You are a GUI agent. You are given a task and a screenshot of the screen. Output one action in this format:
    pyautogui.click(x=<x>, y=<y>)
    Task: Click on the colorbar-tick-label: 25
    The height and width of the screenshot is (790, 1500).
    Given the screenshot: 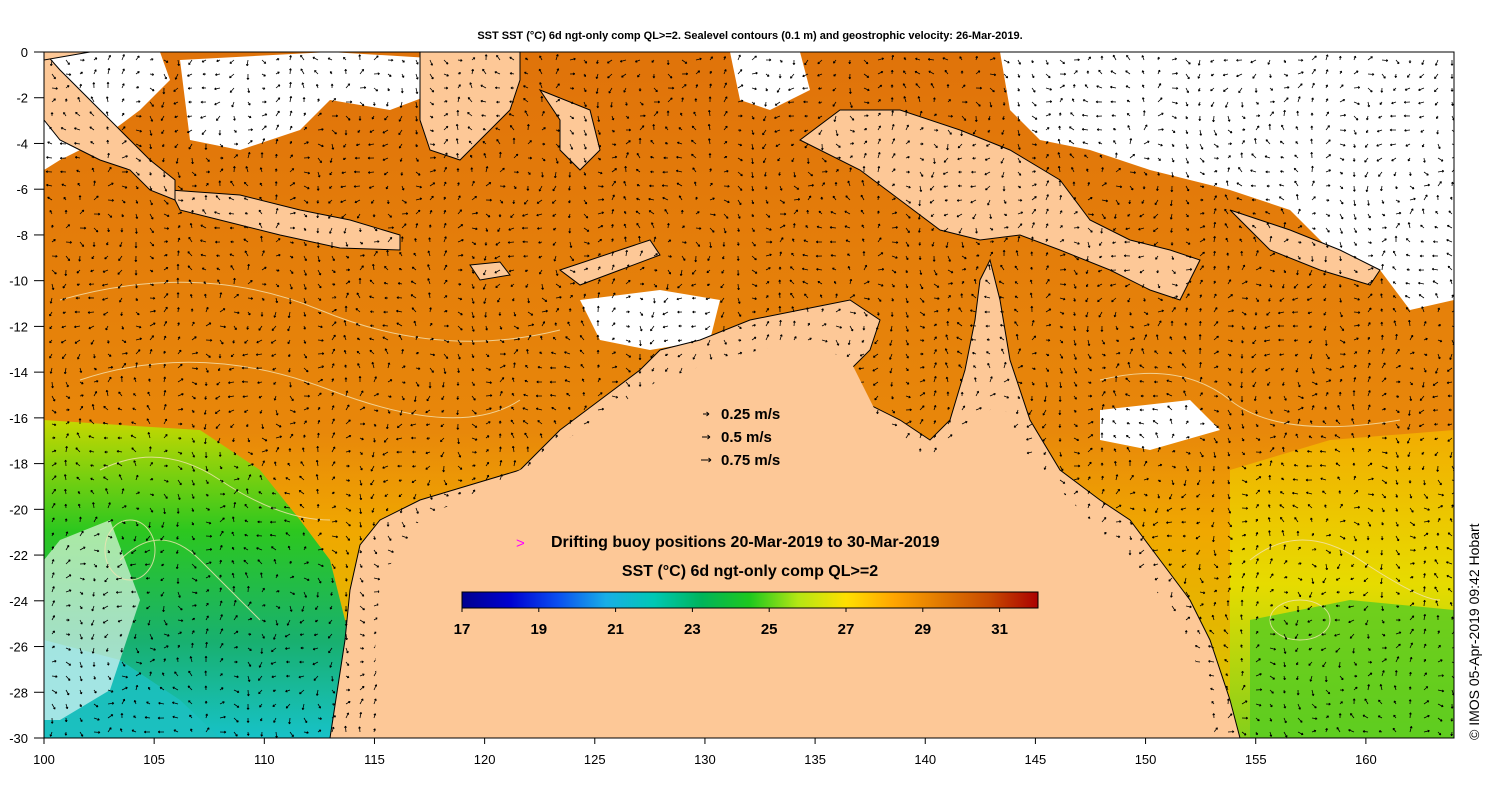 What is the action you would take?
    pyautogui.click(x=769, y=629)
    